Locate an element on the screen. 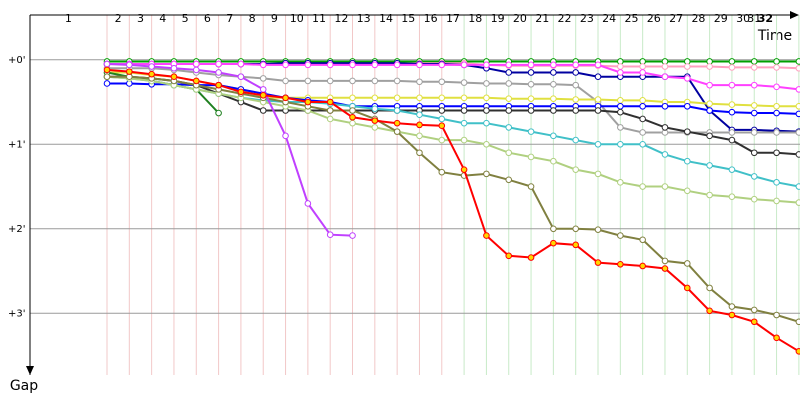 The image size is (800, 400). y-tick-label: +1' is located at coordinates (17, 144).